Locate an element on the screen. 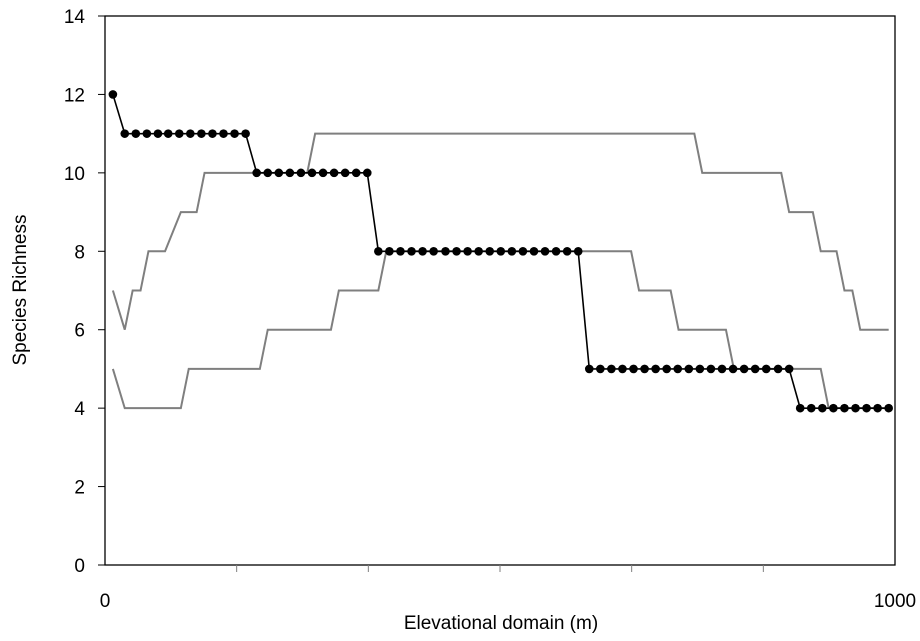 This screenshot has height=641, width=920. y-tick-label: 10 is located at coordinates (74, 174).